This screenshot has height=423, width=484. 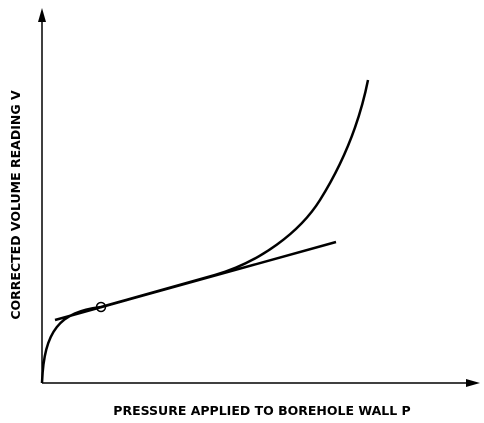 I want to click on x-axis-label: PRESSURE APPLIED TO BOREHOLE WALL P, so click(x=261, y=410).